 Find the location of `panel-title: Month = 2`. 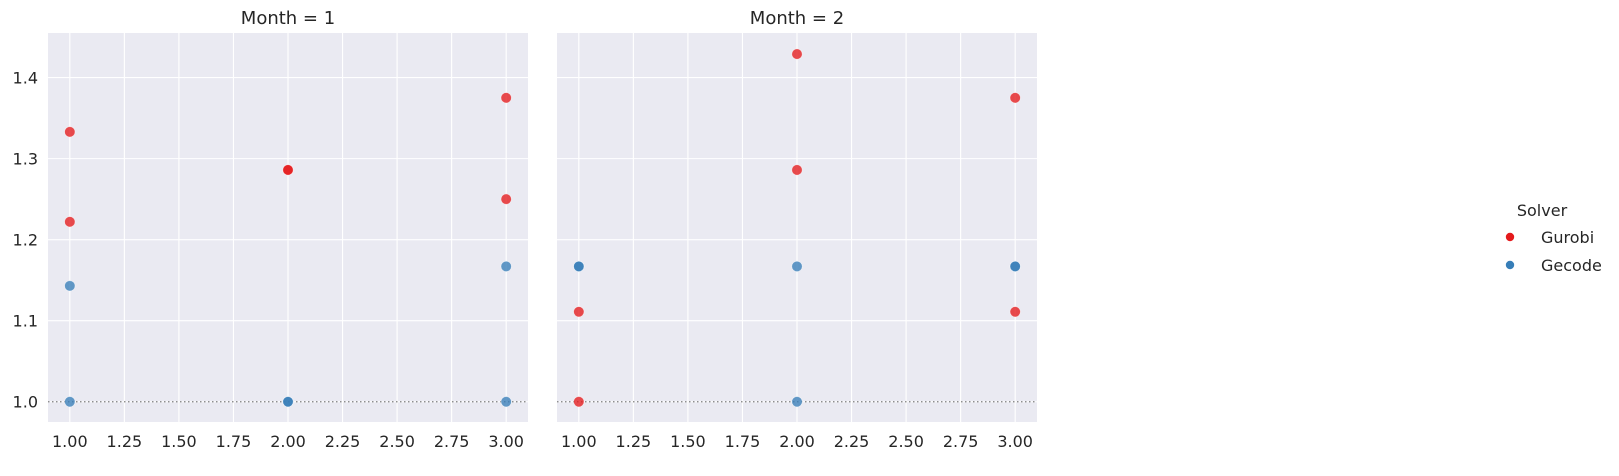

panel-title: Month = 2 is located at coordinates (797, 18).